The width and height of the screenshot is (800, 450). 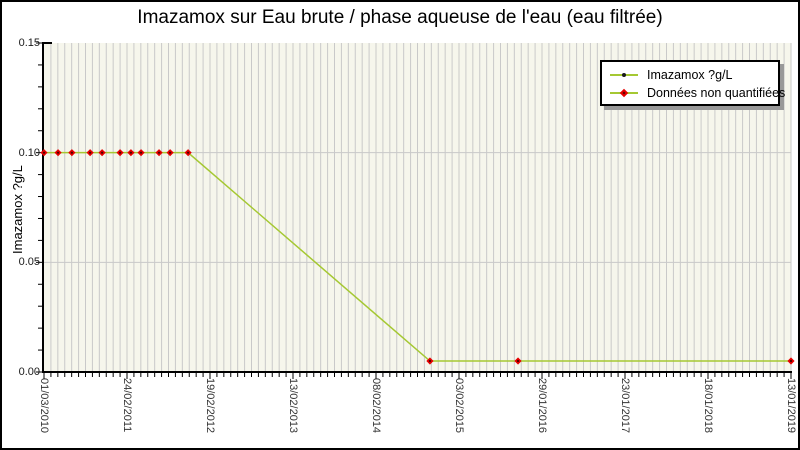 What do you see at coordinates (29, 372) in the screenshot?
I see `y-tick-label: 0.00` at bounding box center [29, 372].